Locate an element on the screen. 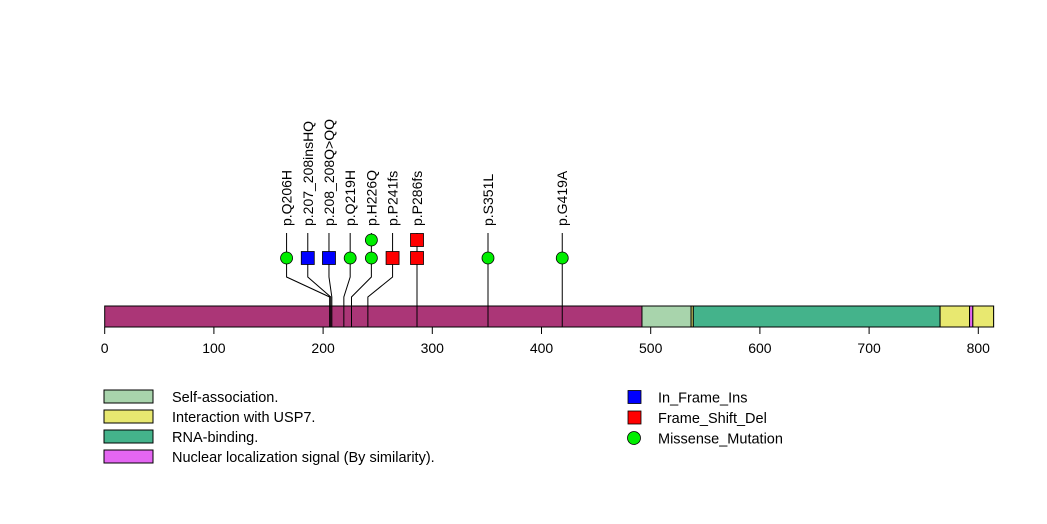 The image size is (1047, 524). mutation-label: p.P286fs is located at coordinates (417, 198).